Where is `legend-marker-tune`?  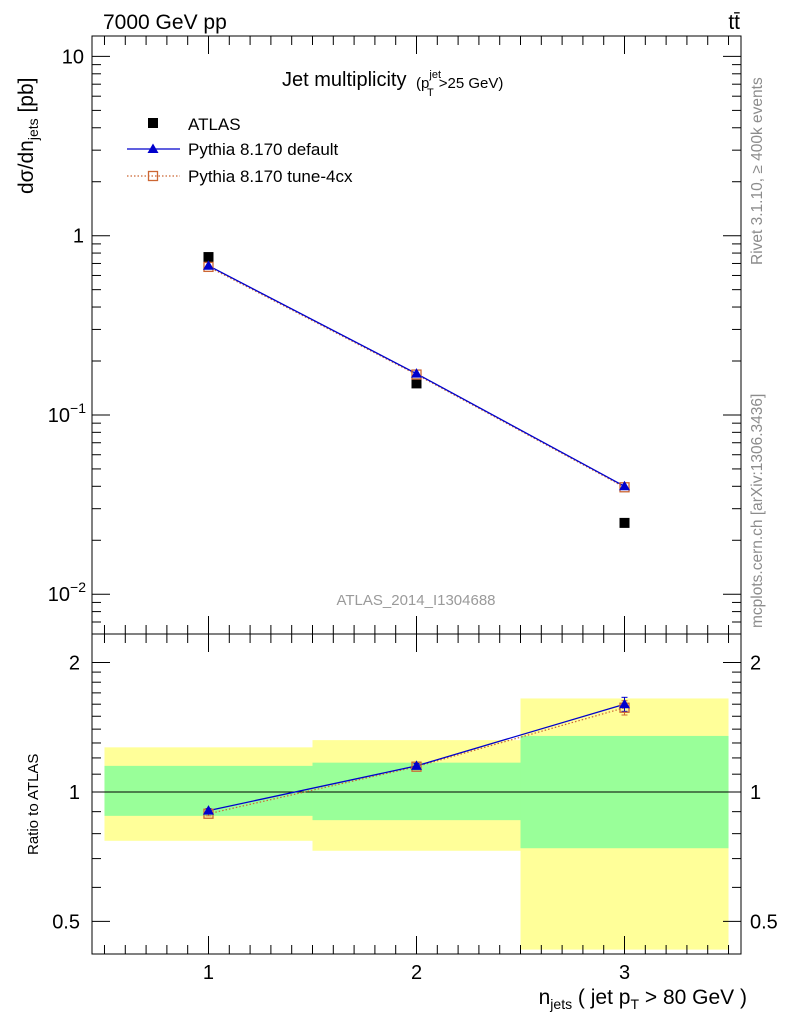 legend-marker-tune is located at coordinates (153, 176).